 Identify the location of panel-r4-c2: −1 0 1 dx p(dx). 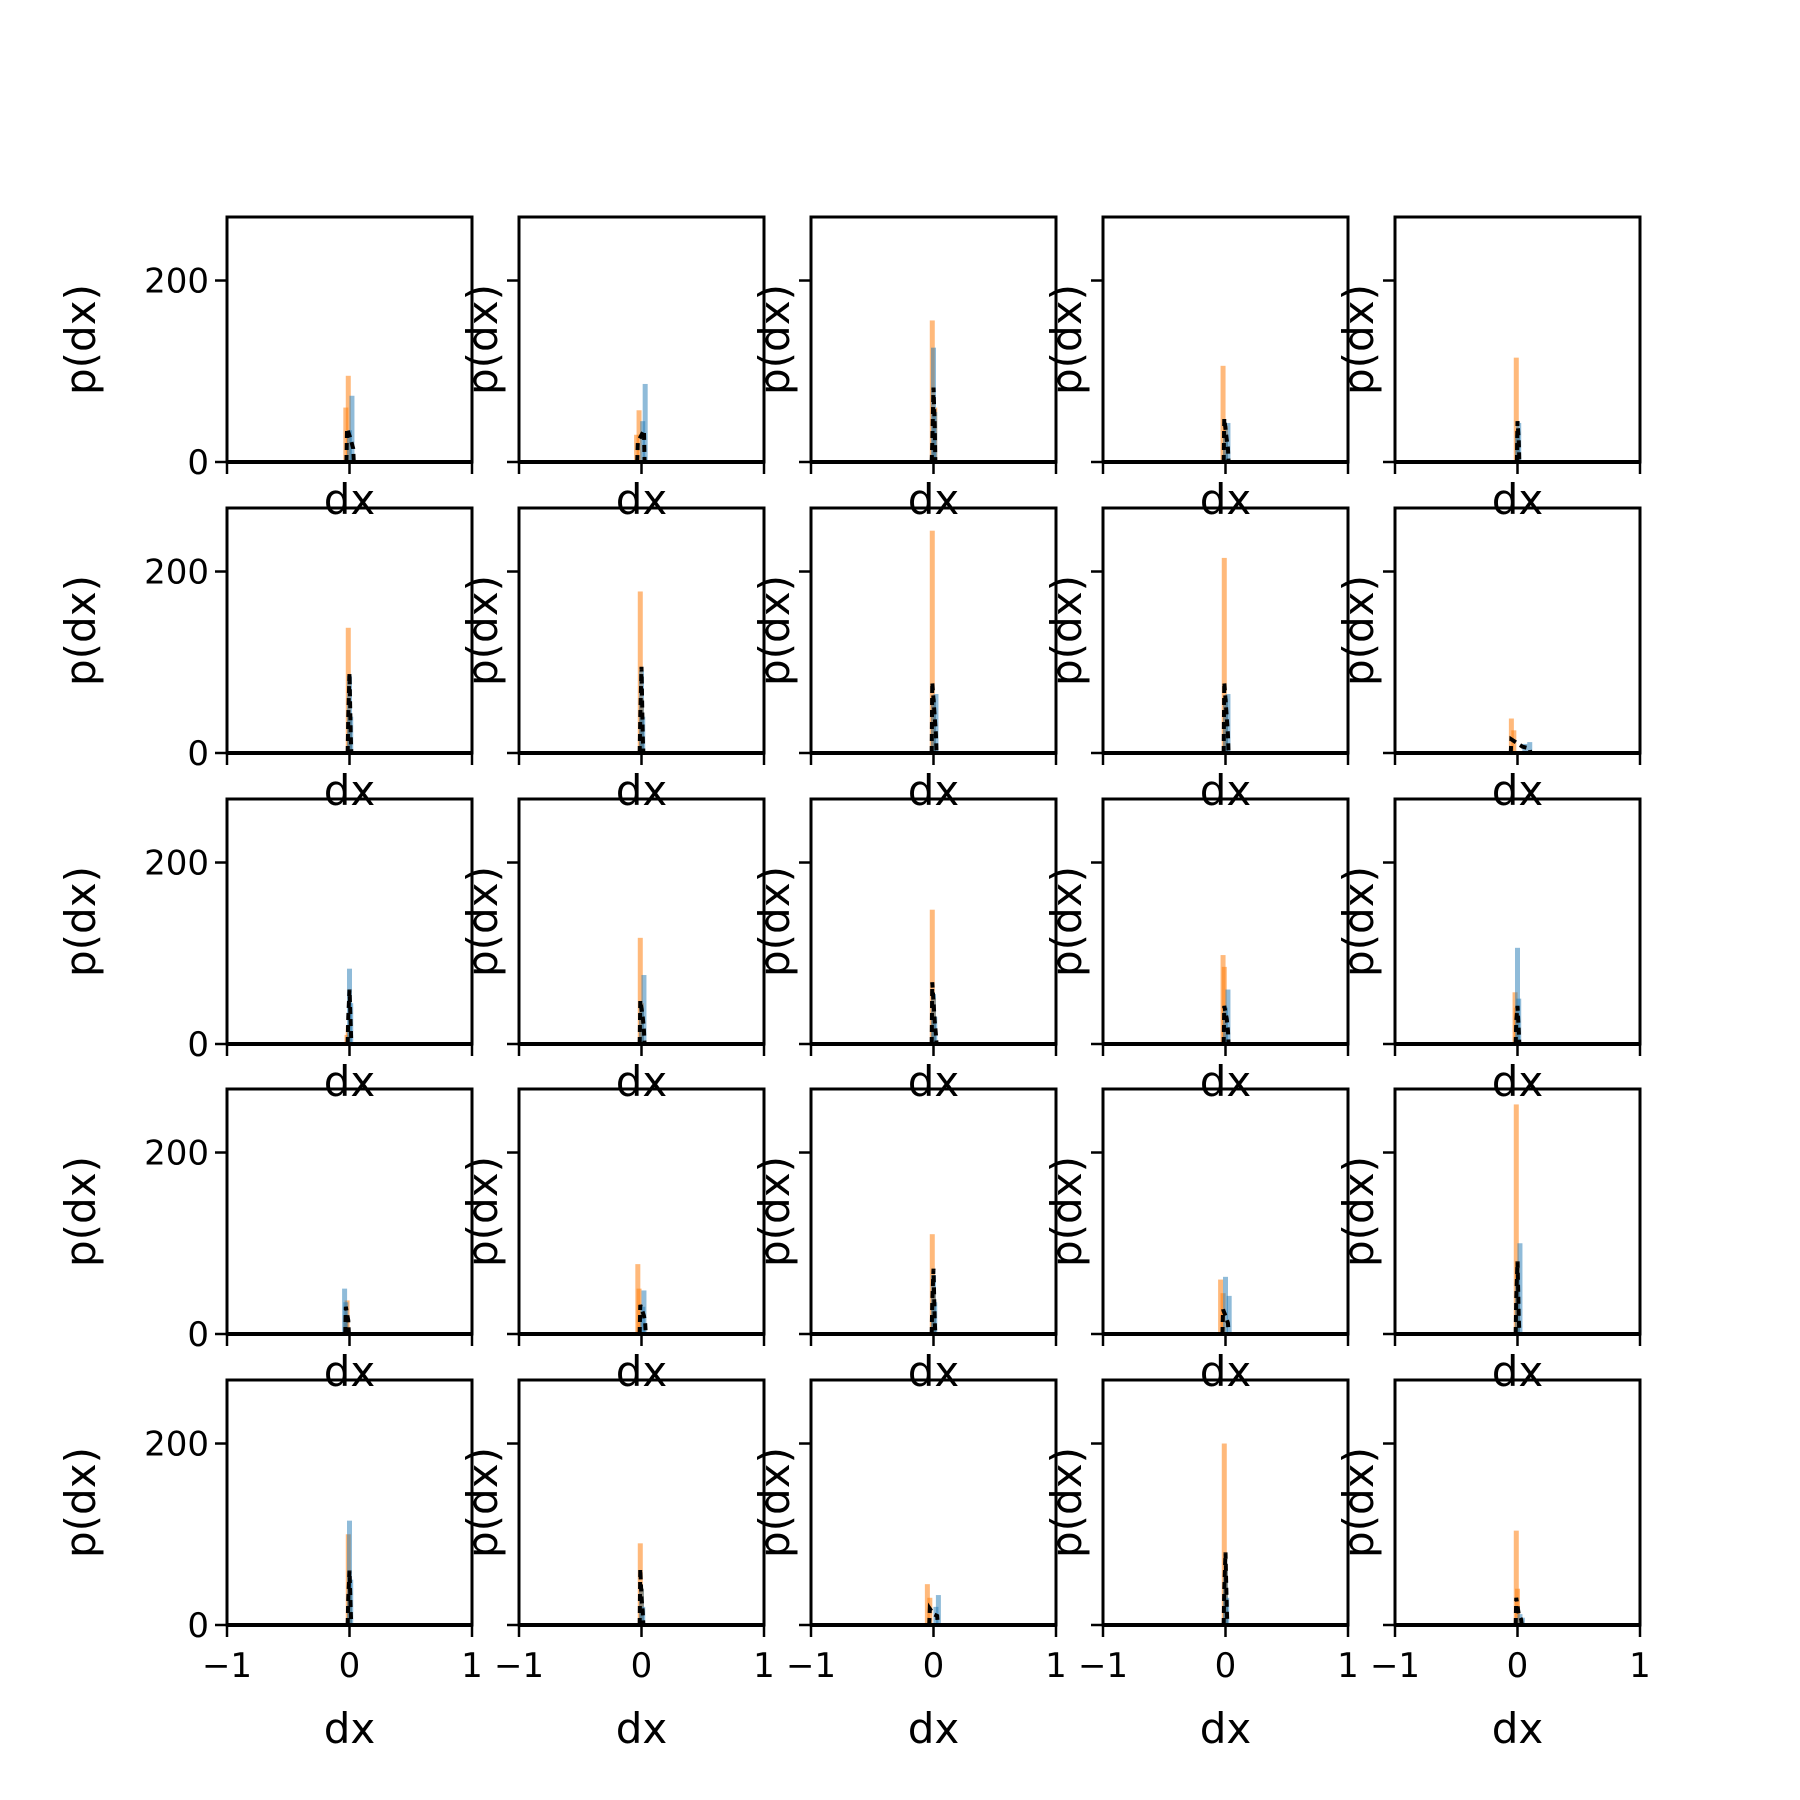
(908, 1565).